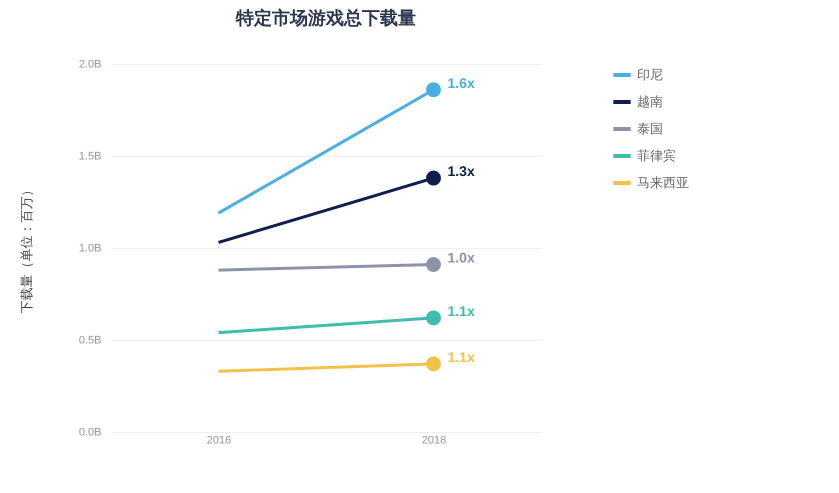 Image resolution: width=839 pixels, height=493 pixels. Describe the element at coordinates (650, 101) in the screenshot. I see `legend-label: 越南` at that location.